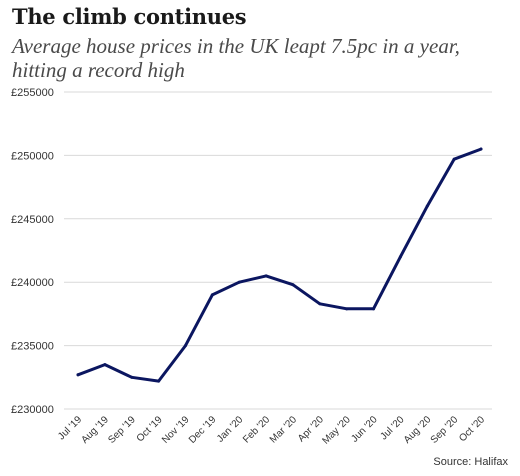 Image resolution: width=520 pixels, height=476 pixels. What do you see at coordinates (32, 410) in the screenshot?
I see `y-tick-label: £230000` at bounding box center [32, 410].